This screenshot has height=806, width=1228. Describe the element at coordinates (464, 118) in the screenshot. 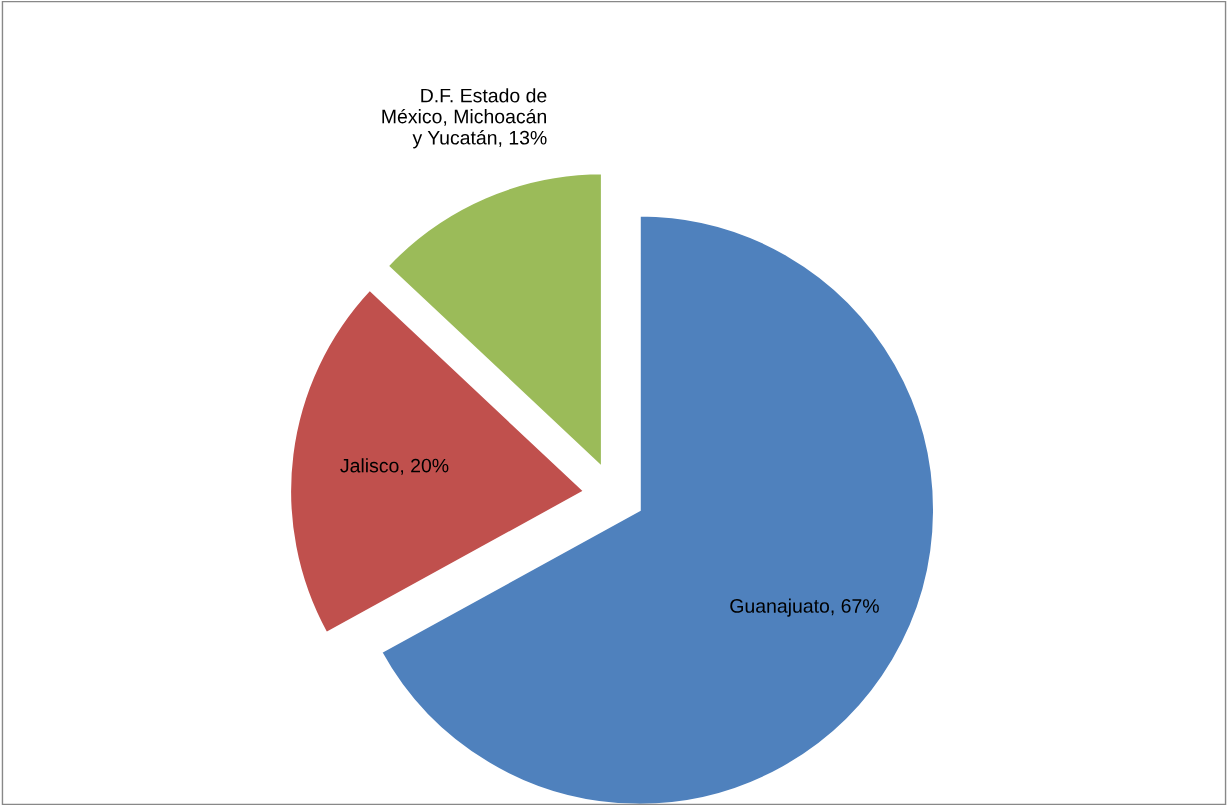

I see `slice-label: D.F. Estado de México, Michoacán y Yucatán, 13%` at that location.